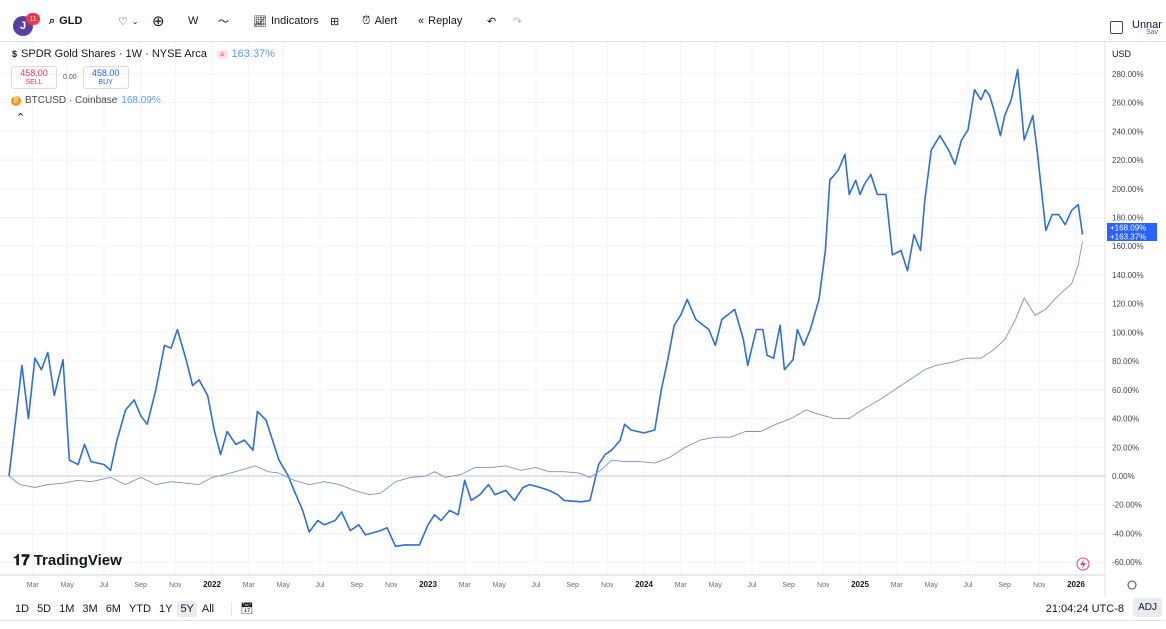  What do you see at coordinates (123, 21) in the screenshot?
I see `diamond-icon: ♡` at bounding box center [123, 21].